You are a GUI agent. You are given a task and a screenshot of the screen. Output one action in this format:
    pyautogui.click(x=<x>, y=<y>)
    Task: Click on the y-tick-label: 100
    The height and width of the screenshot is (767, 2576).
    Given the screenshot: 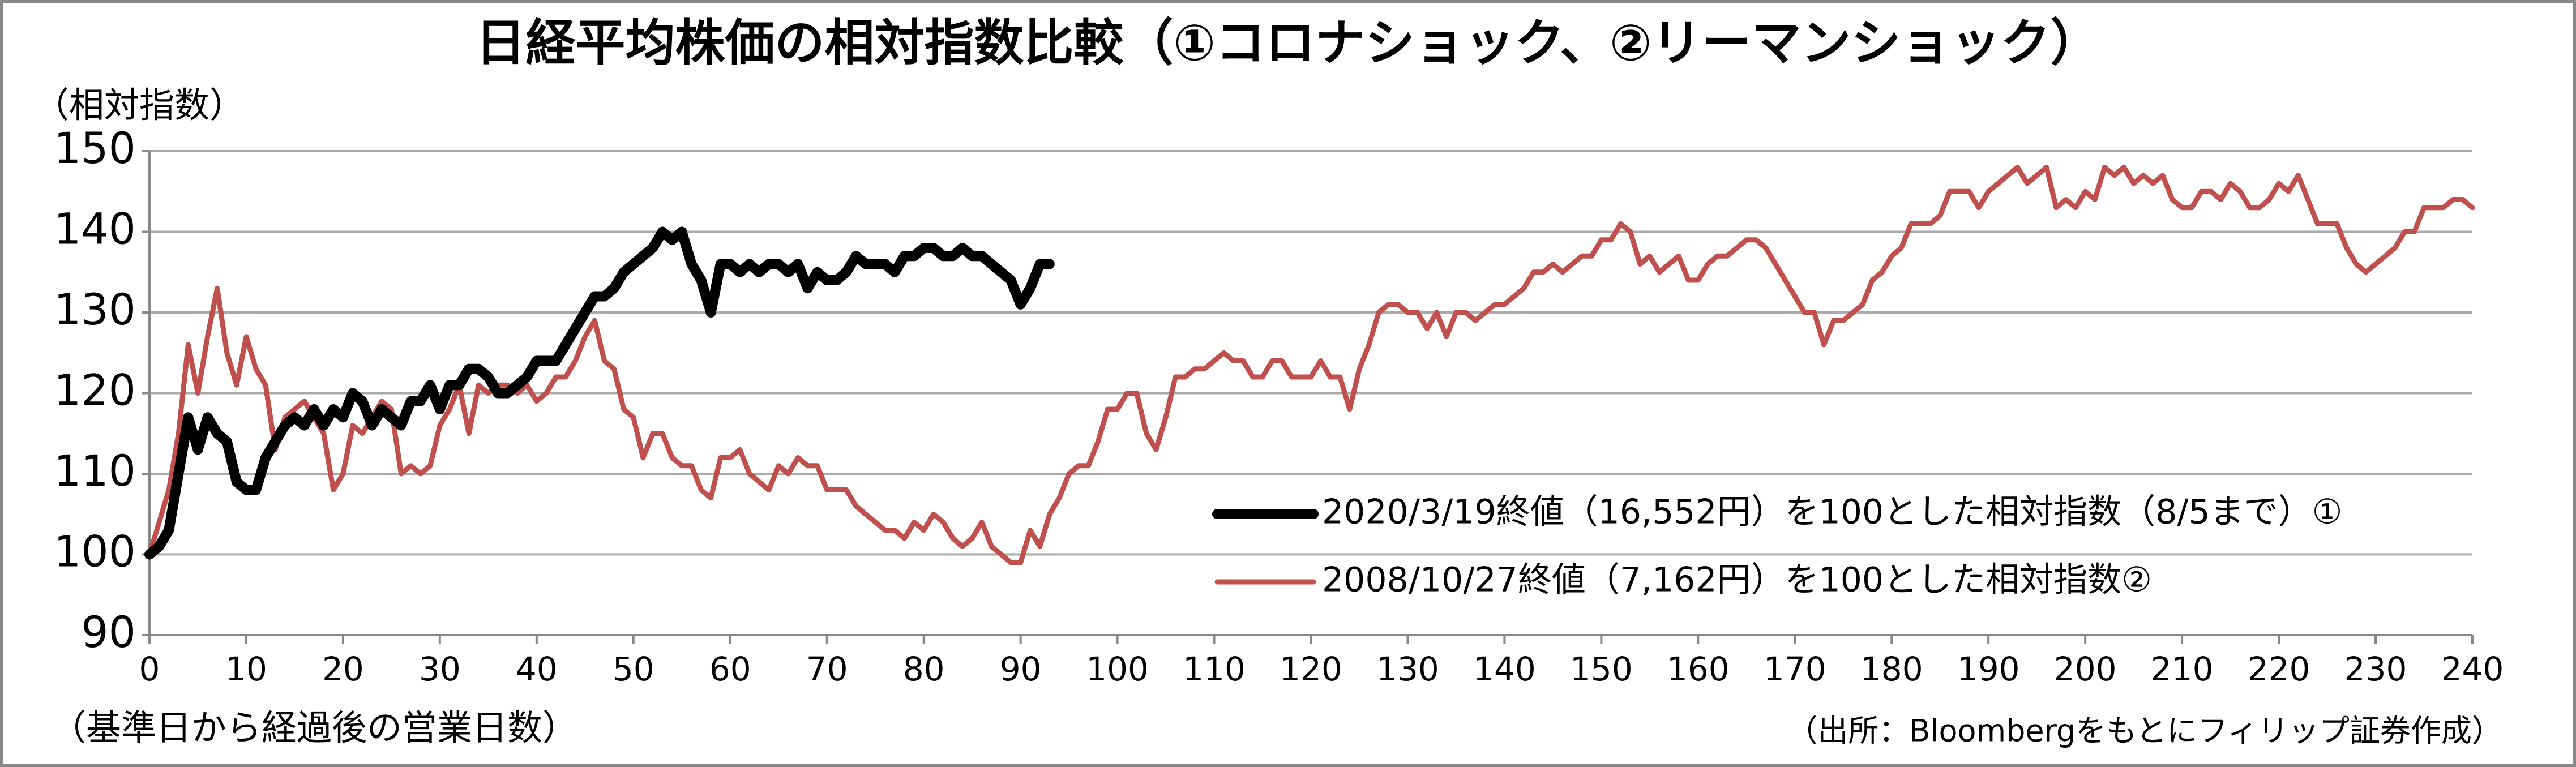 What is the action you would take?
    pyautogui.click(x=95, y=551)
    